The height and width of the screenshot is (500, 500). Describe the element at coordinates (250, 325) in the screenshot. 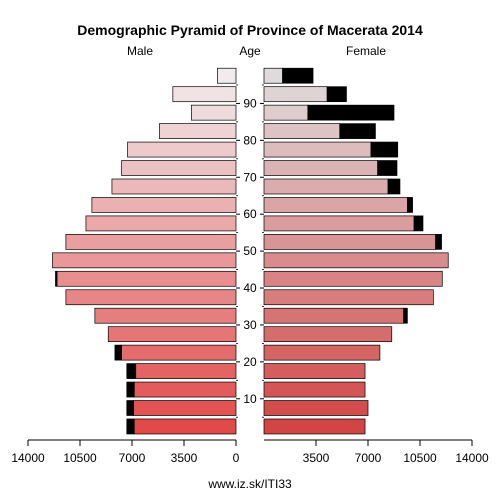

I see `age-tick-label: 30` at that location.